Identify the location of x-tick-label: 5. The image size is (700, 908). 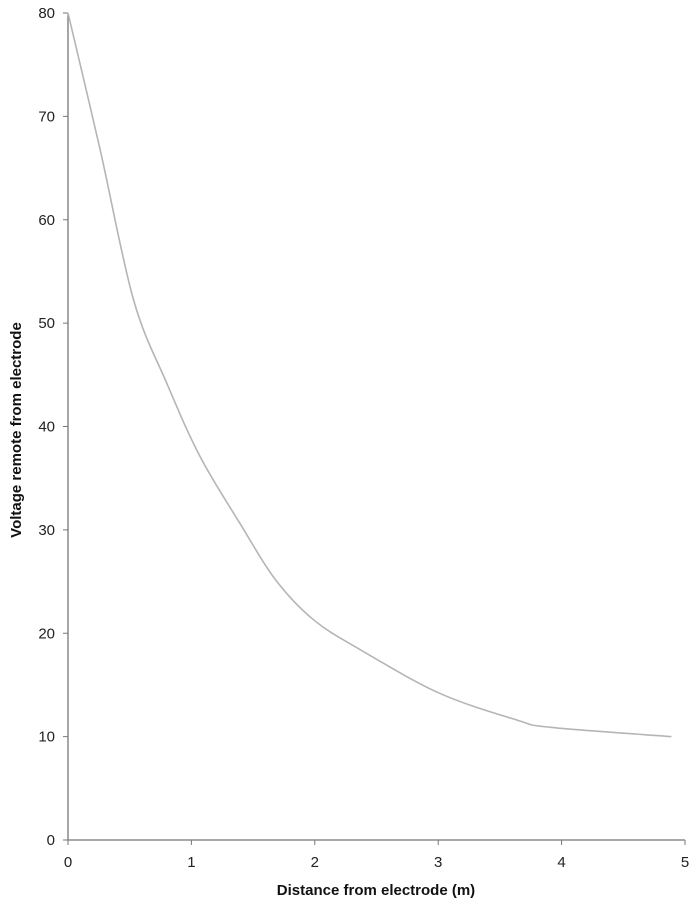
(685, 862).